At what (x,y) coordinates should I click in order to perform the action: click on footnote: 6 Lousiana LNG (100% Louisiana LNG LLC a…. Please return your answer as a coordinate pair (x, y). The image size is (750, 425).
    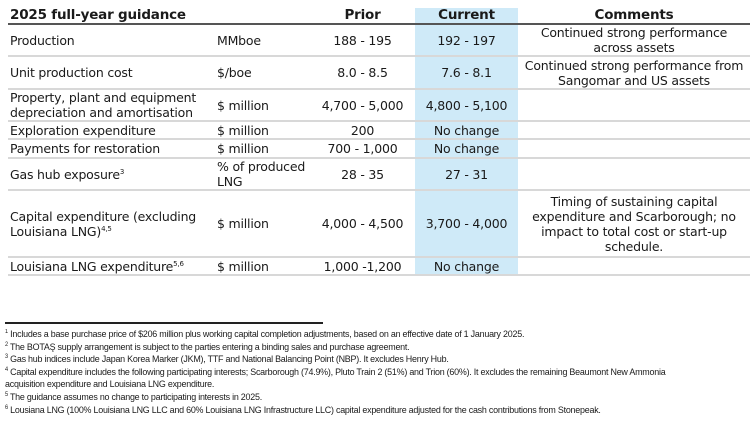
    Looking at the image, I should click on (351, 411).